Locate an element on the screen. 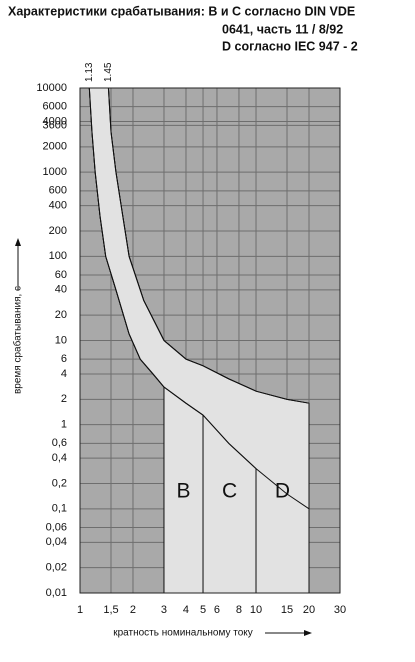  zone-label: D is located at coordinates (282, 491).